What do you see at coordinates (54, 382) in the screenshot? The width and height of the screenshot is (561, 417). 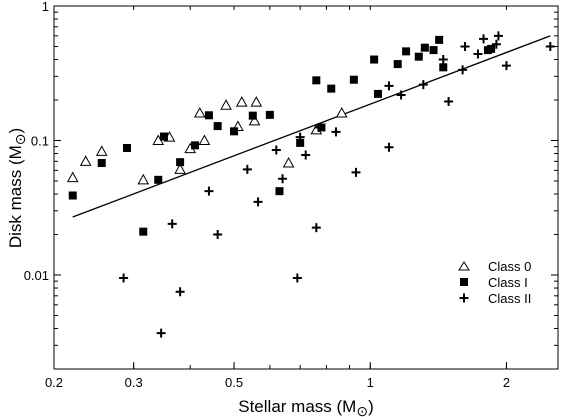 I see `x-tick-label: 0.2` at bounding box center [54, 382].